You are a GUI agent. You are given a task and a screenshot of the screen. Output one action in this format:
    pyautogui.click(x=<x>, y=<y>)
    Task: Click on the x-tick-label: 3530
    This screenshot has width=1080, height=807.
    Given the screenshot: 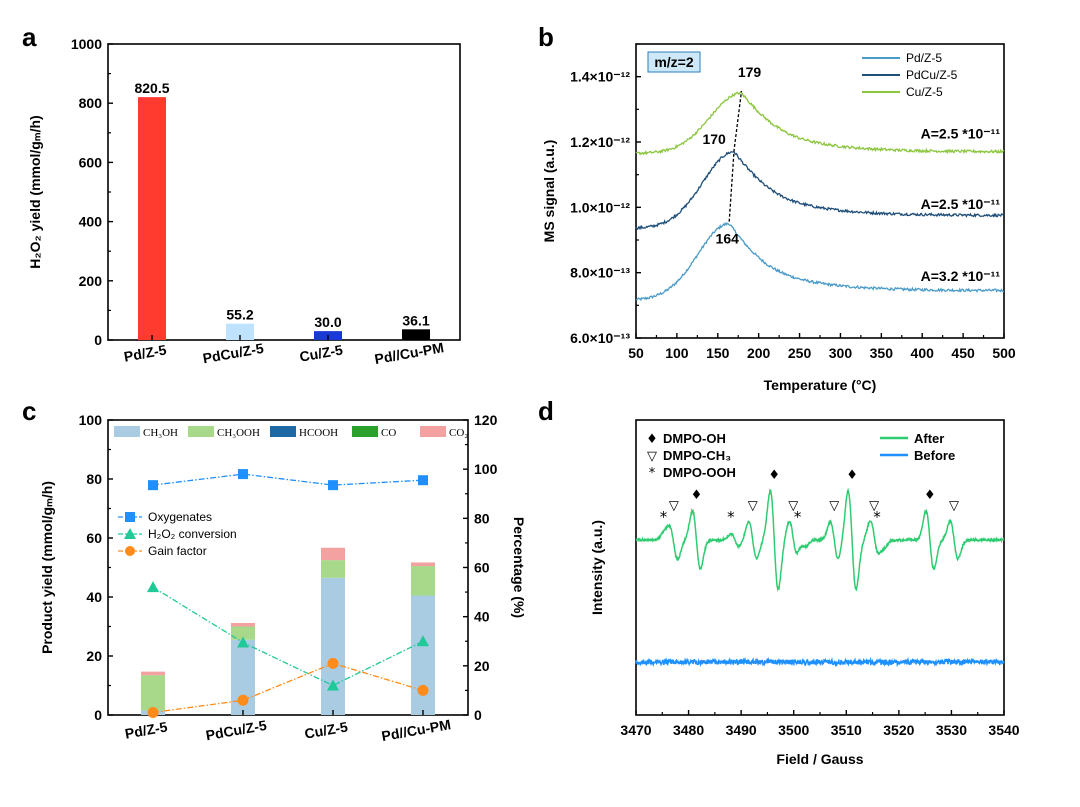 What is the action you would take?
    pyautogui.click(x=951, y=730)
    